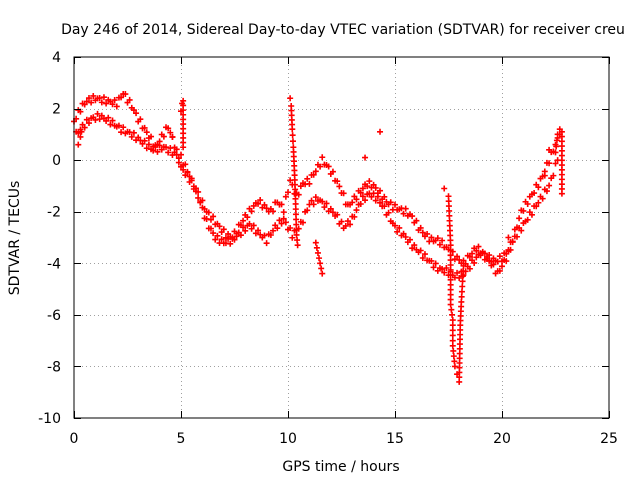 Image resolution: width=640 pixels, height=480 pixels. What do you see at coordinates (395, 439) in the screenshot?
I see `x-tick-label: 15` at bounding box center [395, 439].